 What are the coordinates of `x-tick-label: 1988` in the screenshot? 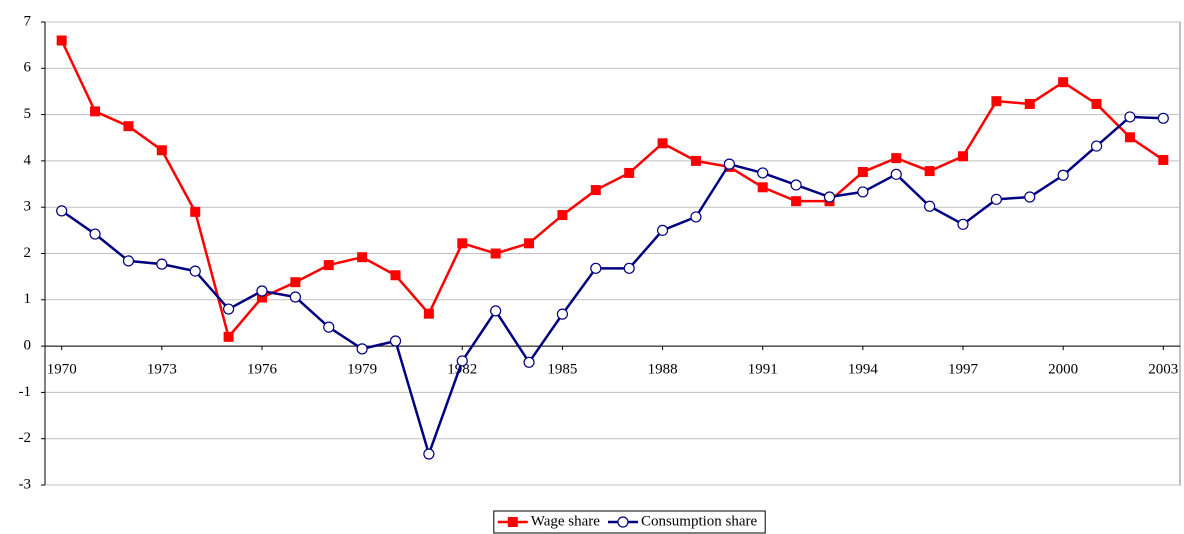 It's located at (663, 370).